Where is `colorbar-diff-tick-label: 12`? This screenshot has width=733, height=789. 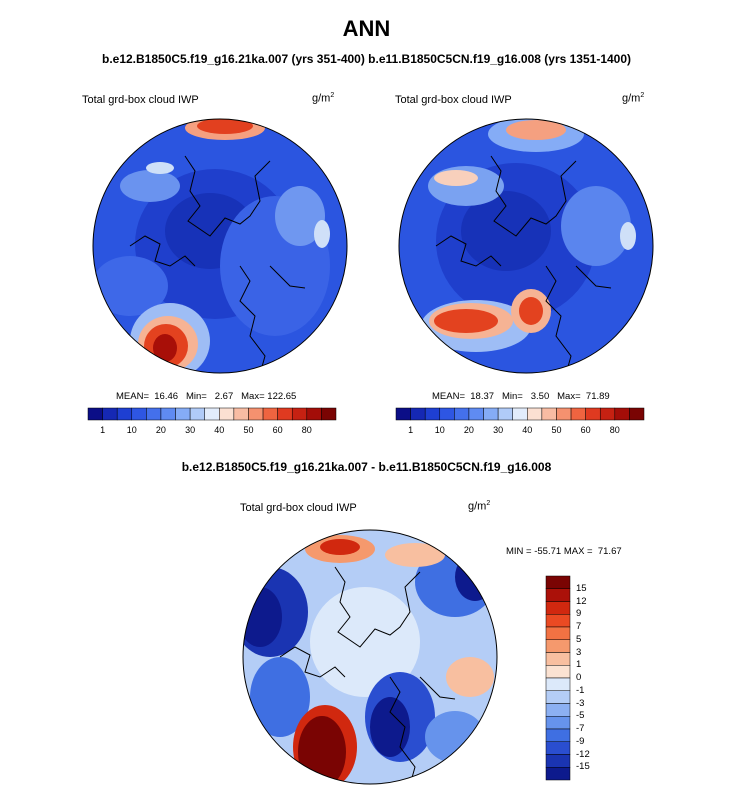
colorbar-diff-tick-label: 12 is located at coordinates (581, 601).